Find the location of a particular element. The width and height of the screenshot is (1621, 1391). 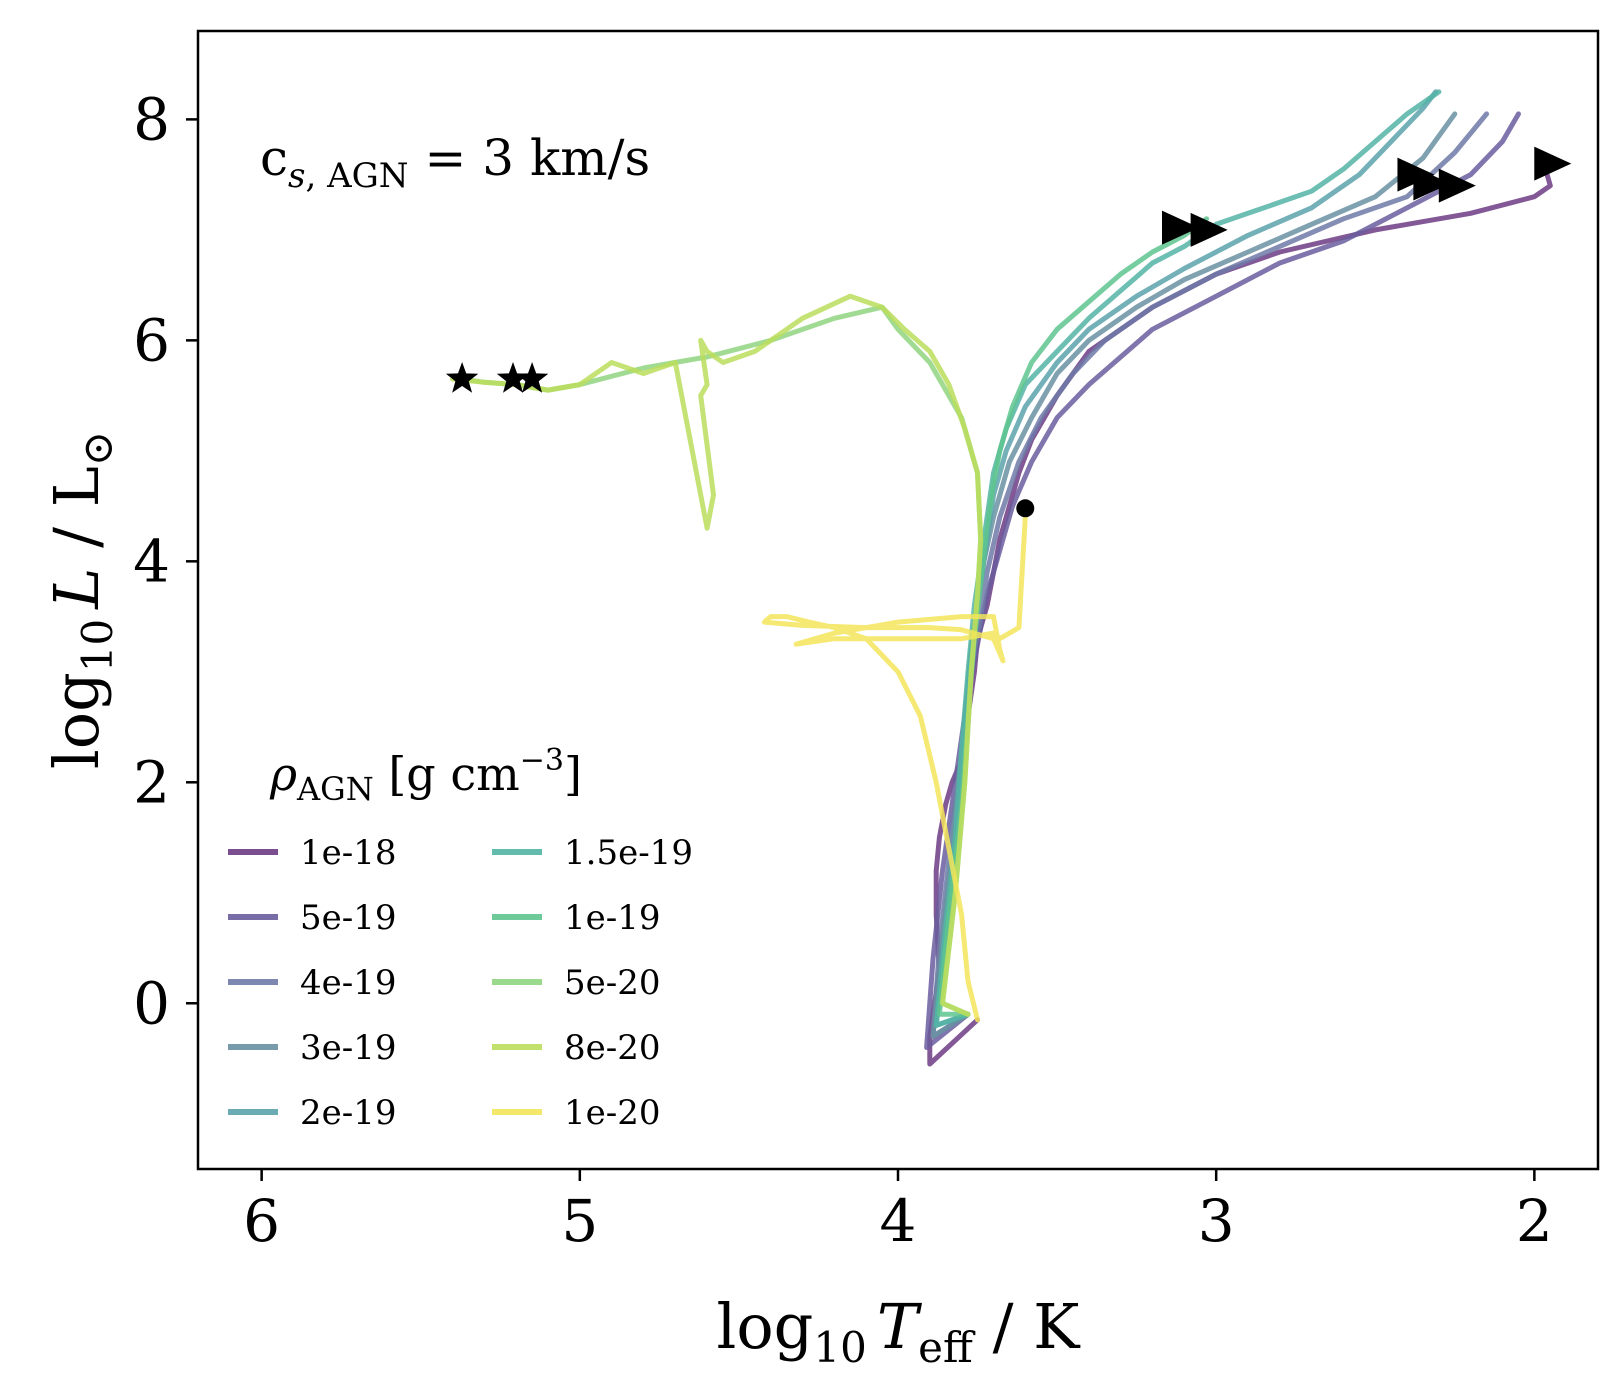

legend-label-1e-20: 1e-20 is located at coordinates (612, 1113).